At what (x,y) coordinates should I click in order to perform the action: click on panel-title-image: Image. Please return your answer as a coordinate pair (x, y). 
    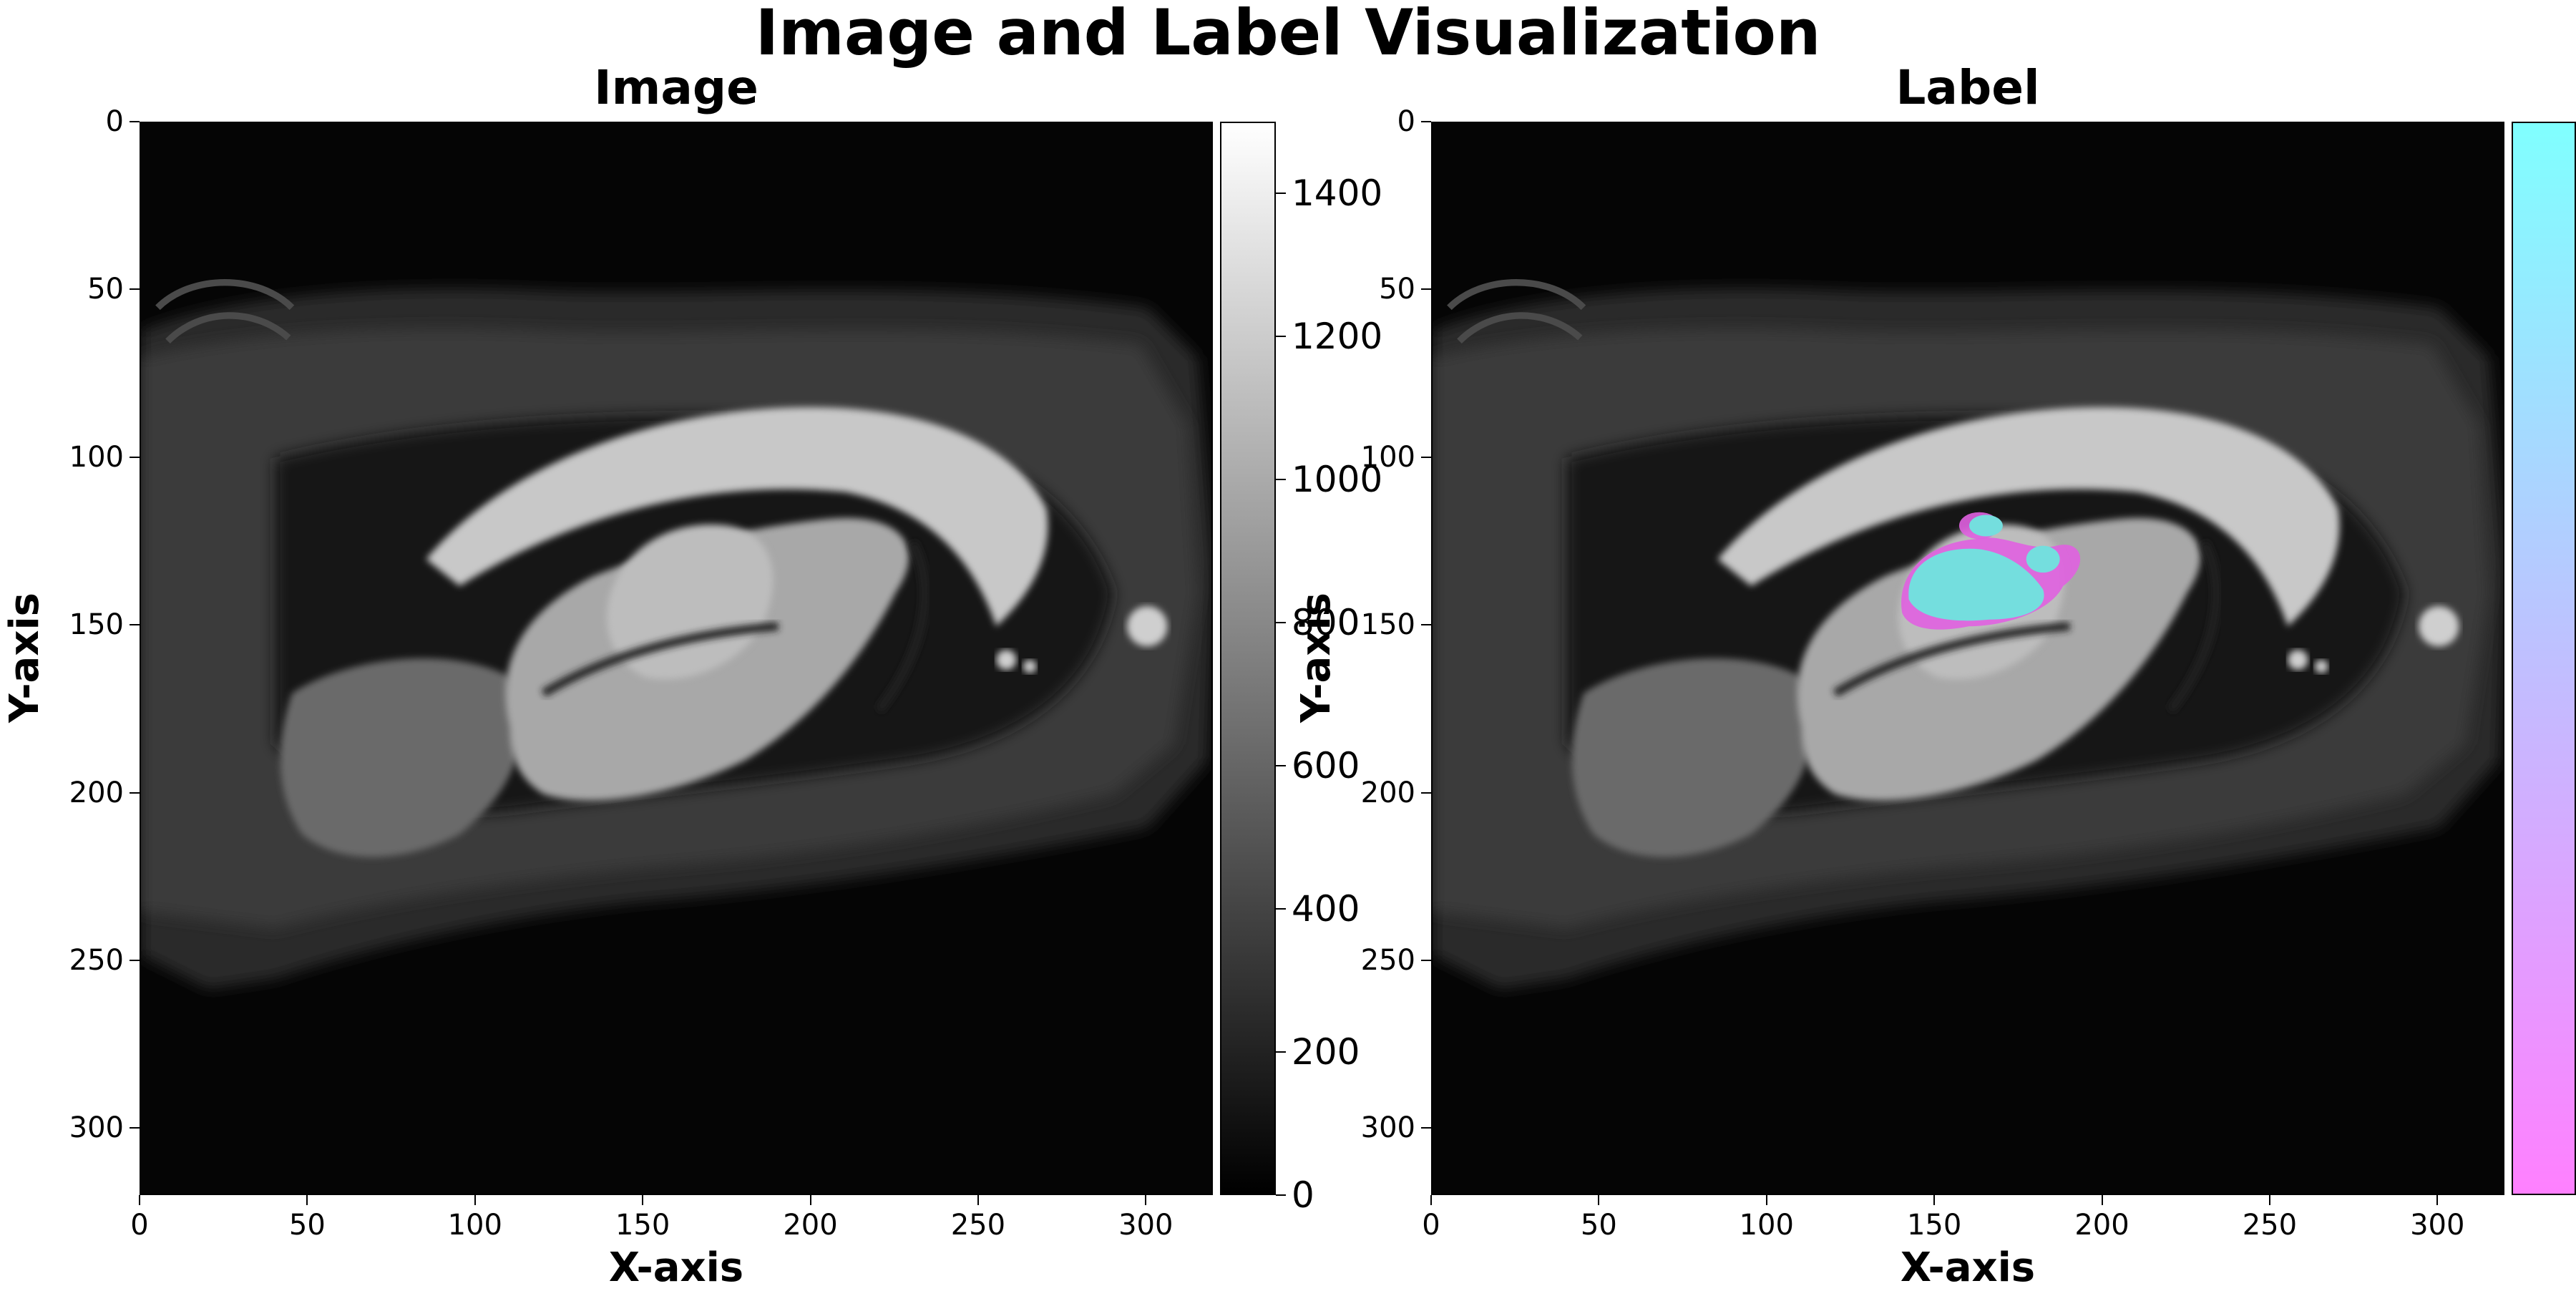
    Looking at the image, I should click on (676, 87).